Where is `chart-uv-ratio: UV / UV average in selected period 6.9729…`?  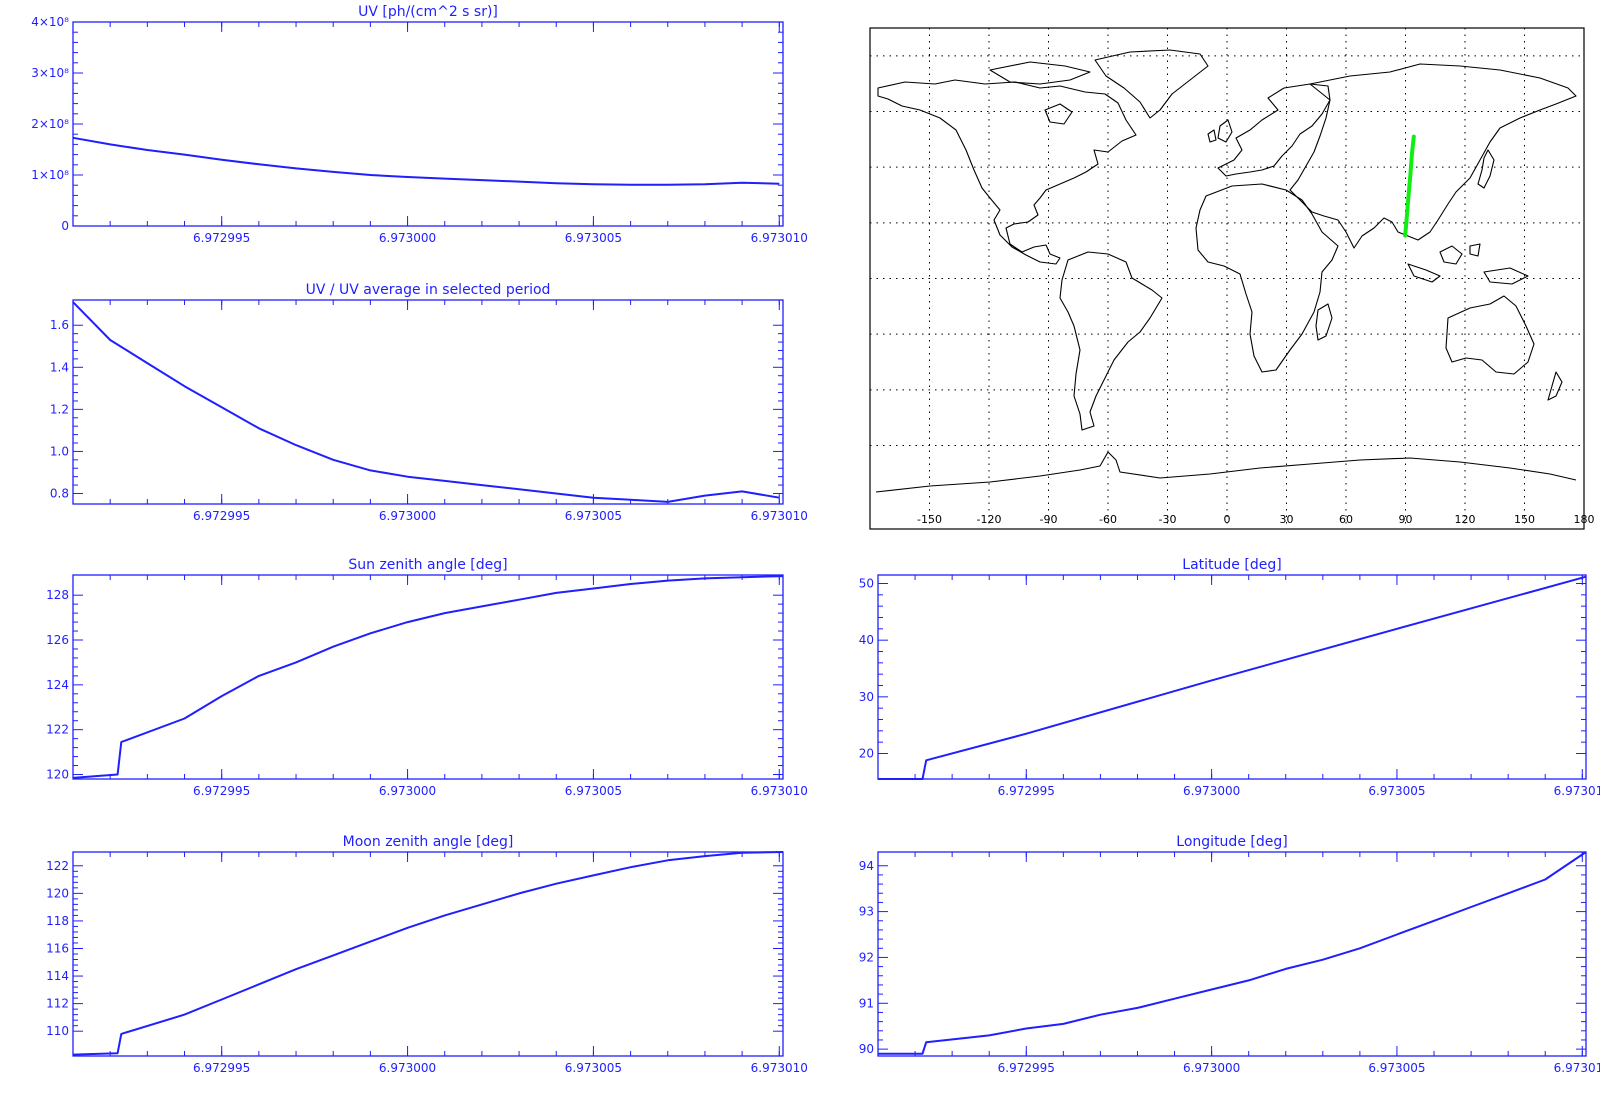
chart-uv-ratio: UV / UV average in selected period 6.9729… is located at coordinates (429, 402).